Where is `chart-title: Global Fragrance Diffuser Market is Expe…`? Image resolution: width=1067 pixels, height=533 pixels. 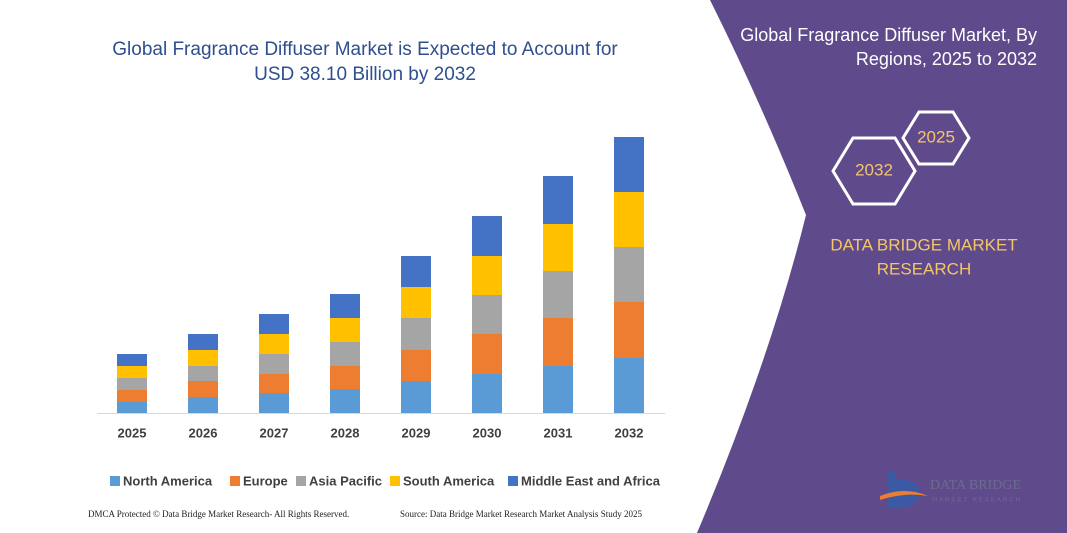 chart-title: Global Fragrance Diffuser Market is Expe… is located at coordinates (365, 49).